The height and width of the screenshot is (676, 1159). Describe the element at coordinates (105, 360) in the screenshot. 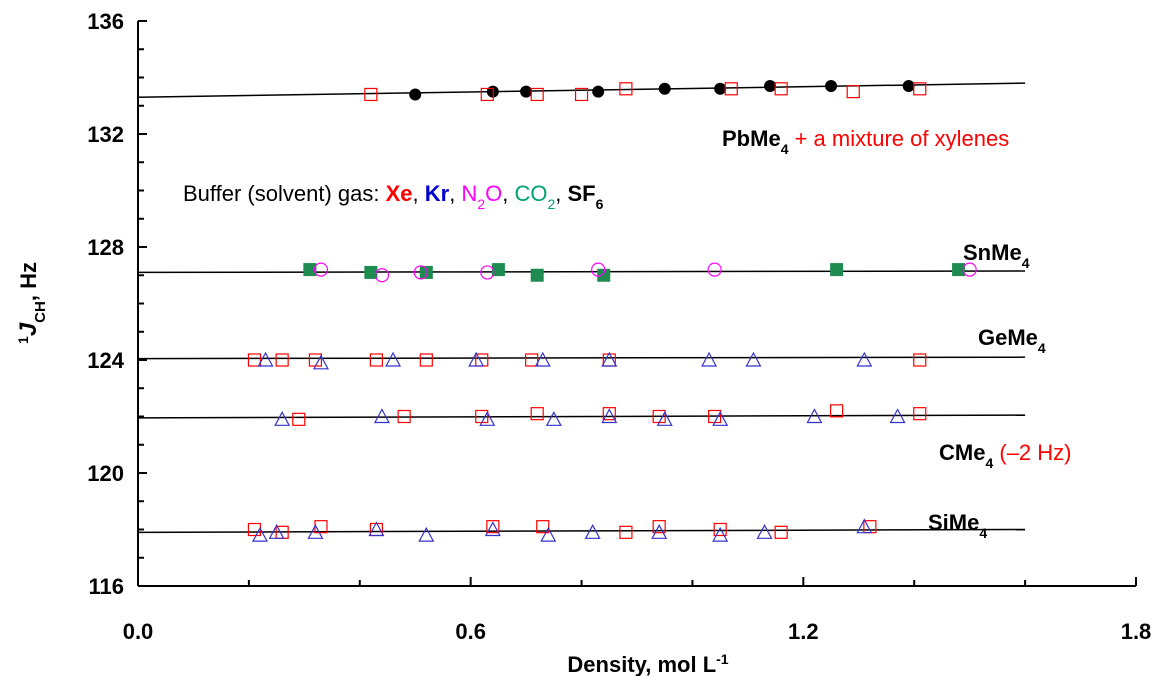

I see `y-tick-label: 124` at that location.